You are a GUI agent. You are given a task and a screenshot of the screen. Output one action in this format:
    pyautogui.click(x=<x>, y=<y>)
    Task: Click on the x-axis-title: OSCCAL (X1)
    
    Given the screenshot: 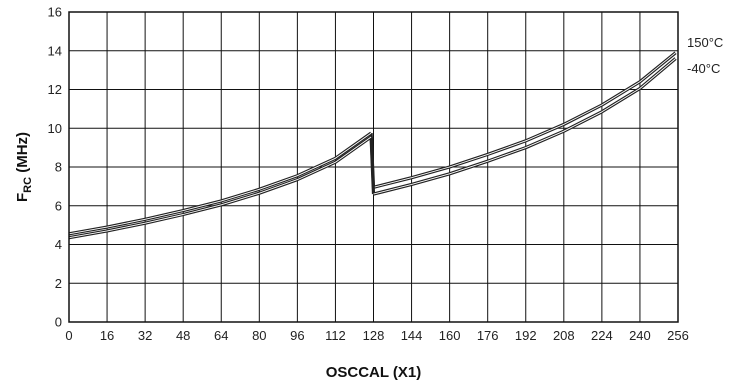 What is the action you would take?
    pyautogui.click(x=374, y=372)
    